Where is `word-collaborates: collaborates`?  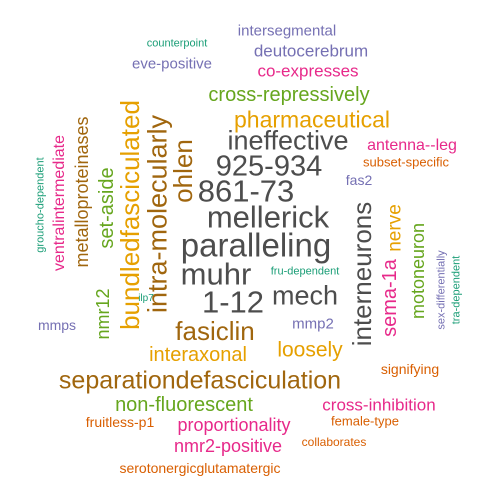
word-collaborates: collaborates is located at coordinates (334, 442).